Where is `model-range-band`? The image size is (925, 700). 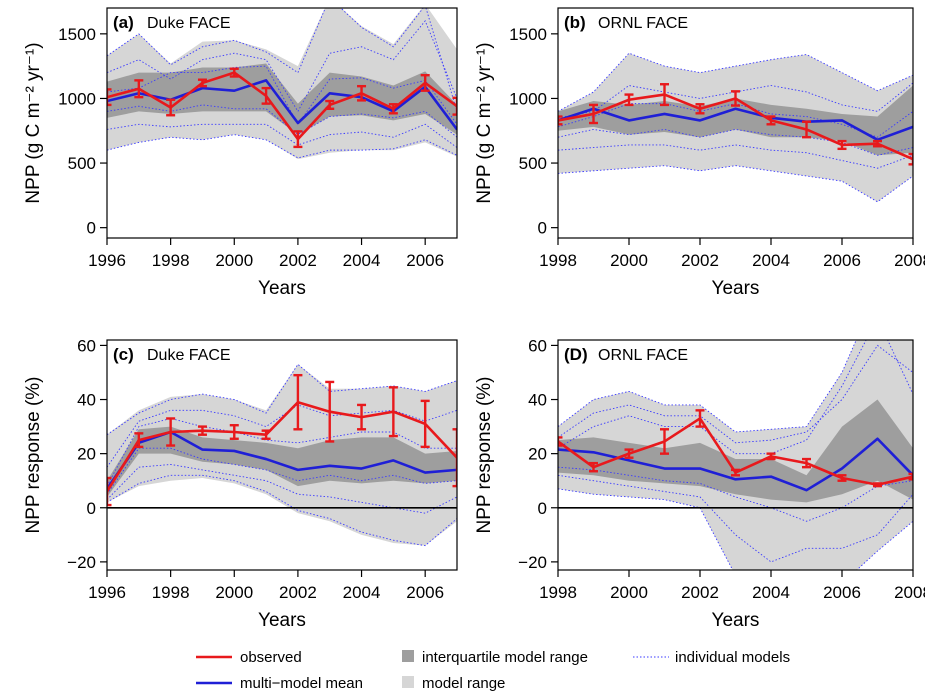 model-range-band is located at coordinates (735, 455).